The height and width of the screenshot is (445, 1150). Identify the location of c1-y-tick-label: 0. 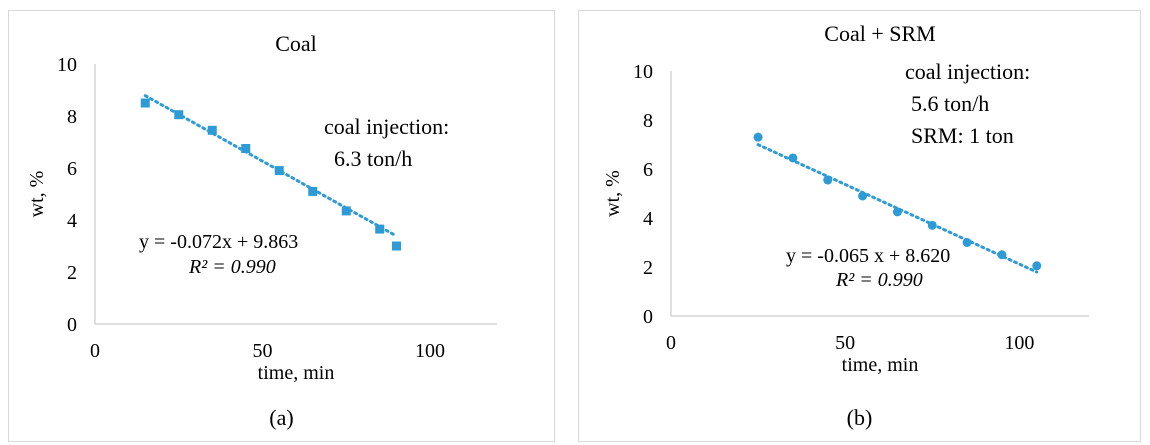
(648, 317).